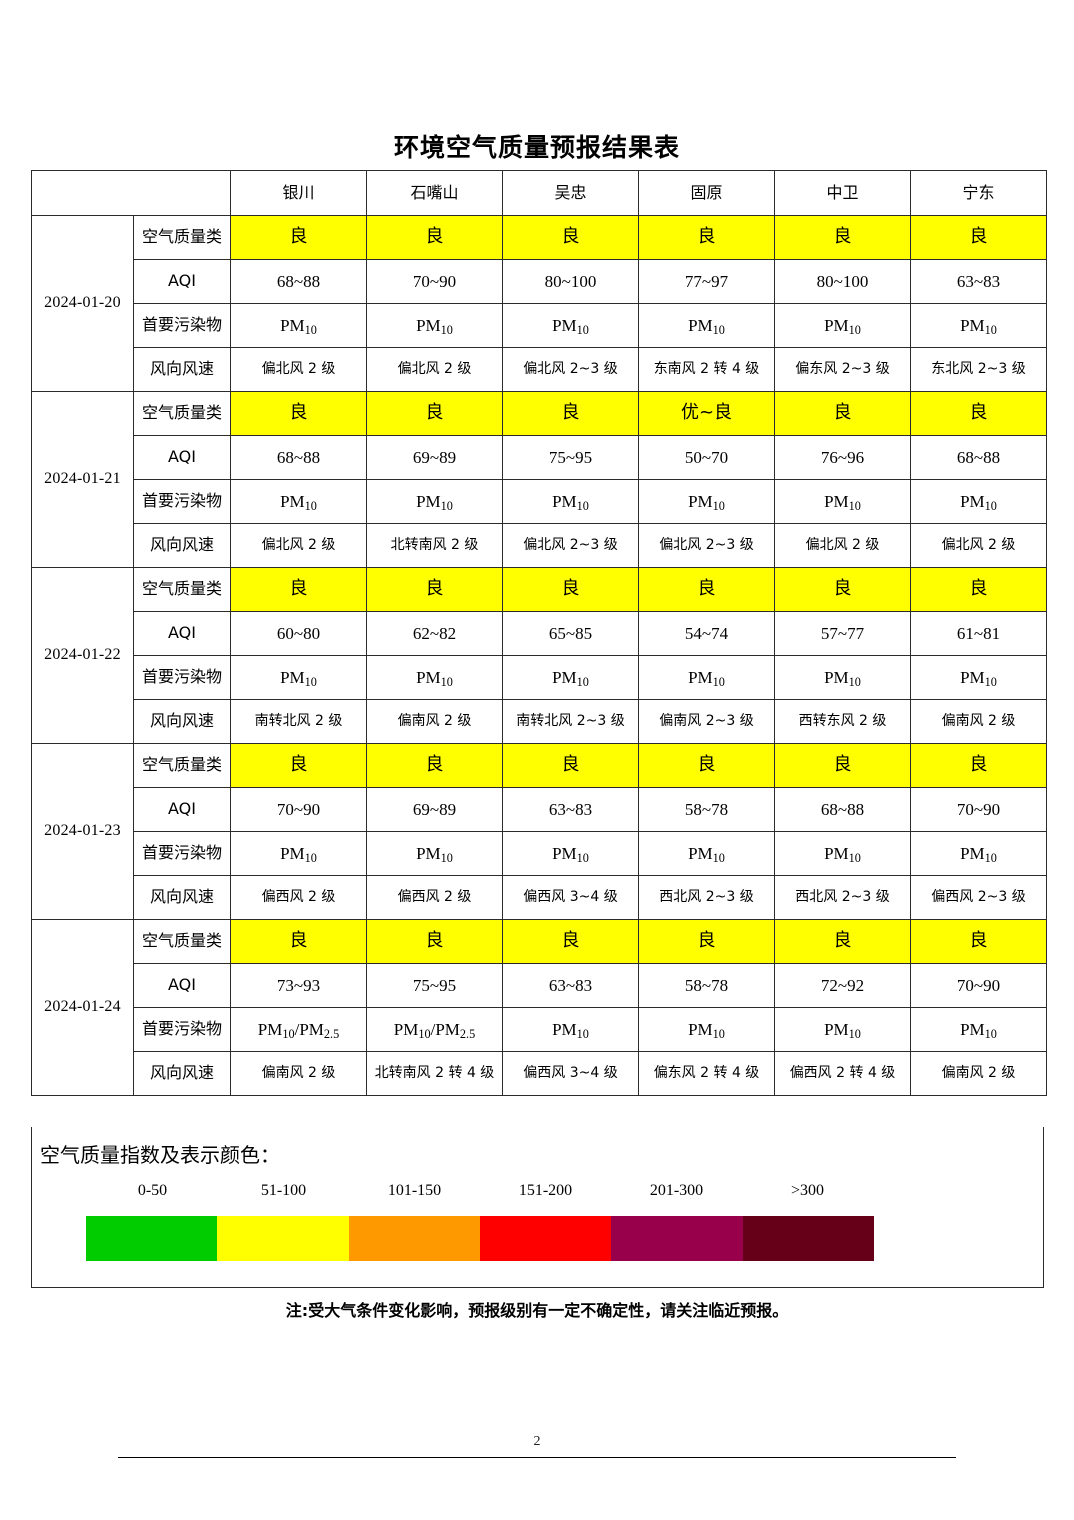 The width and height of the screenshot is (1074, 1520). I want to click on cell-wind-direction-speed: 偏南风 2~3 级, so click(706, 721).